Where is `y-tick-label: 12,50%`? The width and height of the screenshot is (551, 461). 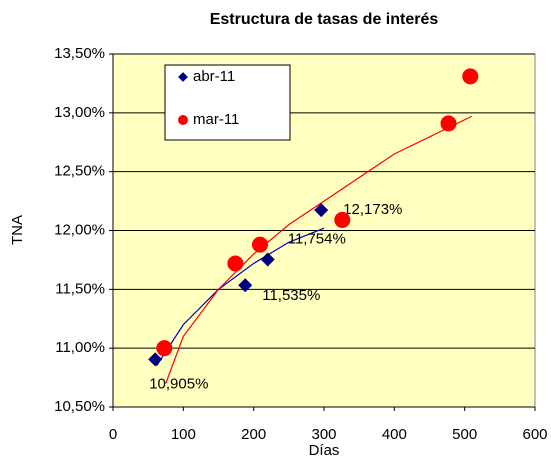
y-tick-label: 12,50% is located at coordinates (79, 171).